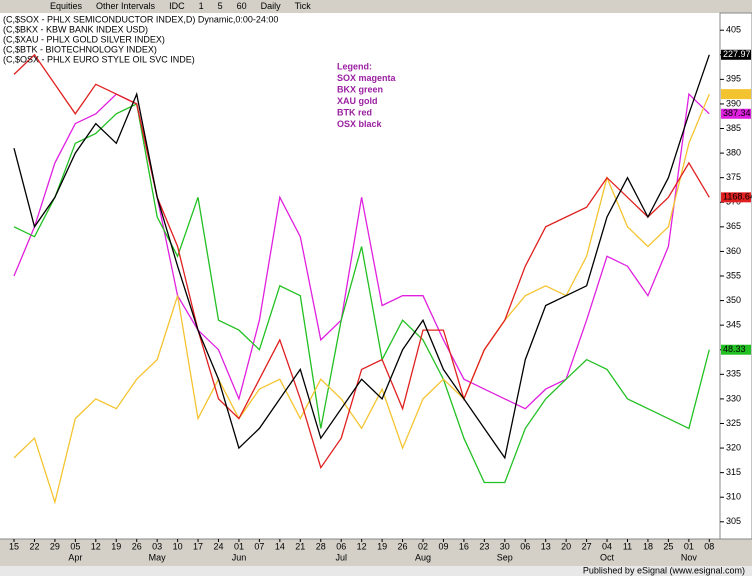 The height and width of the screenshot is (576, 752). What do you see at coordinates (280, 546) in the screenshot?
I see `x-tick-label: 14` at bounding box center [280, 546].